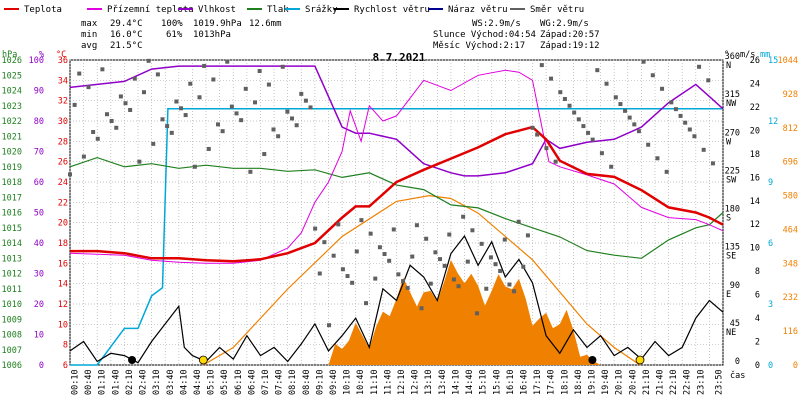  What do you see at coordinates (565, 382) in the screenshot?
I see `tick-x: 18:10` at bounding box center [565, 382].